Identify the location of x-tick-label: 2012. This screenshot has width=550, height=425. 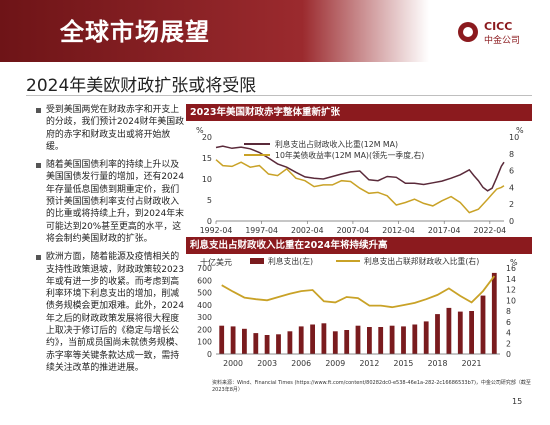
(369, 363).